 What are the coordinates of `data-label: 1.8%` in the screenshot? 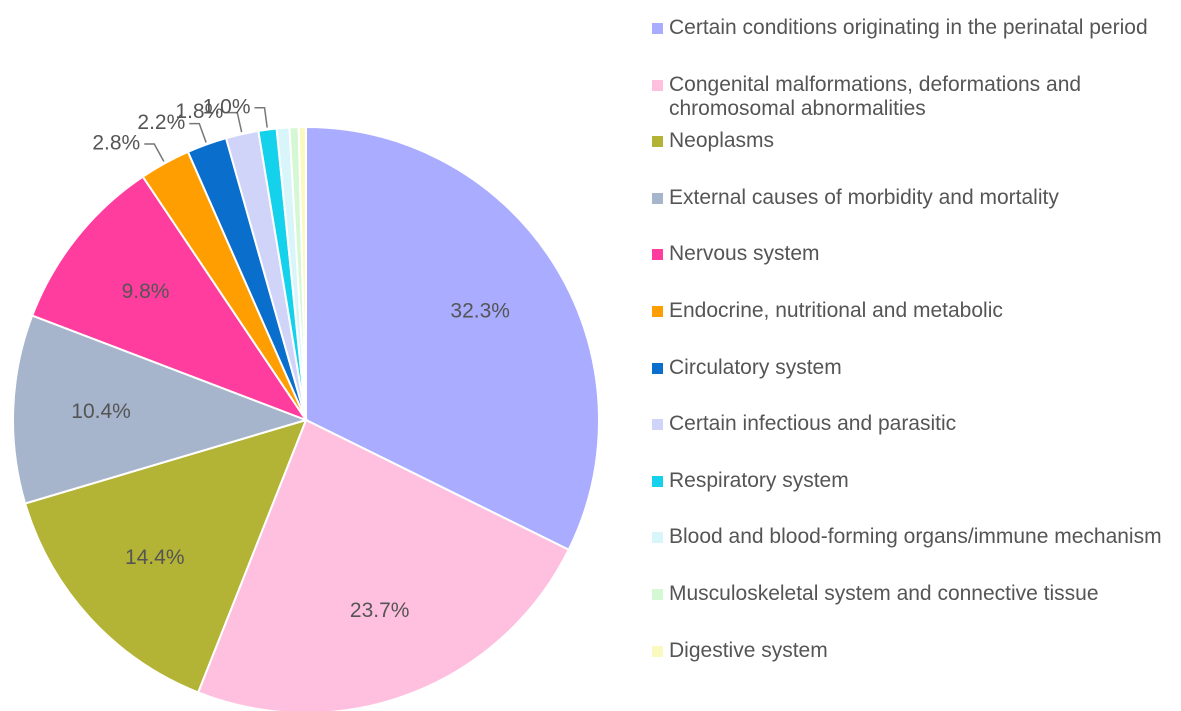 It's located at (199, 111).